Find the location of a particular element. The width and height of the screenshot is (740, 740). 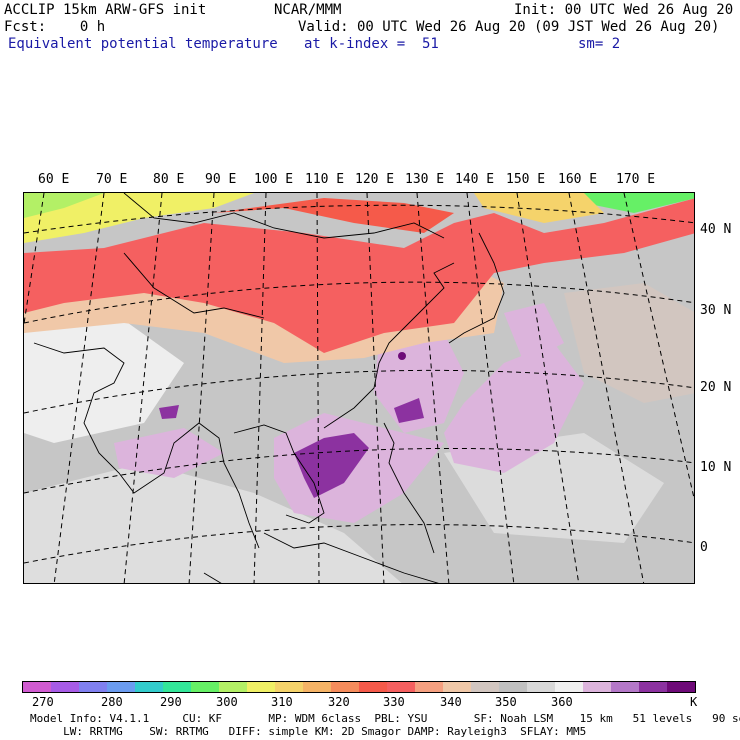

colorbar-tick: 360 is located at coordinates (562, 702).